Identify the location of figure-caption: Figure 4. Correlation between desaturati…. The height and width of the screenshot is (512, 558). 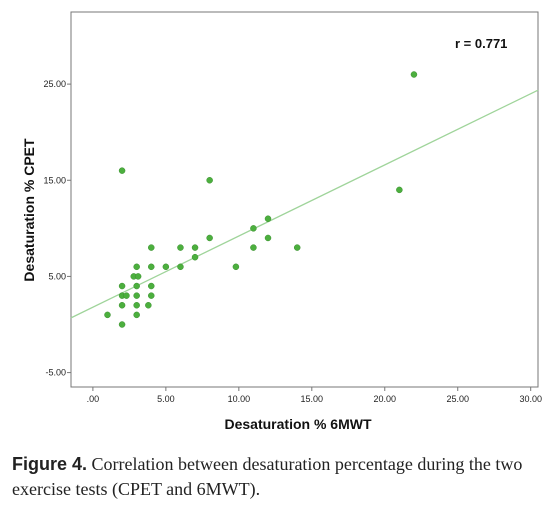
(282, 477).